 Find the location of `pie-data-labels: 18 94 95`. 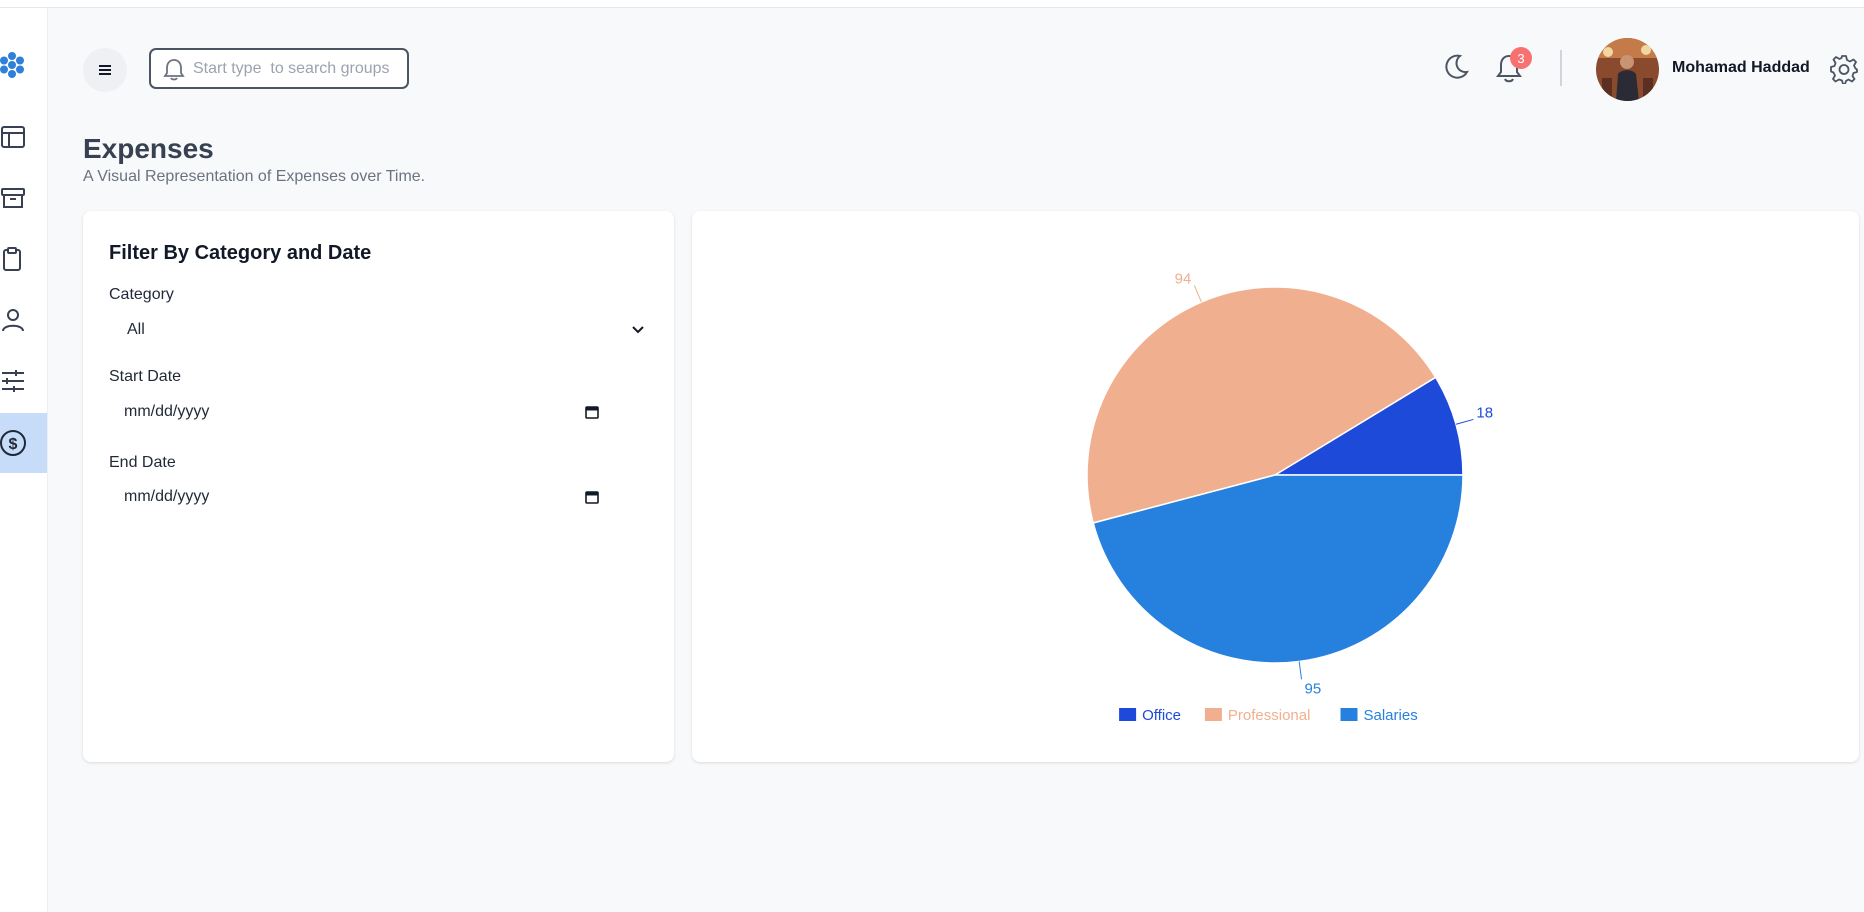

pie-data-labels: 18 94 95 is located at coordinates (1334, 483).